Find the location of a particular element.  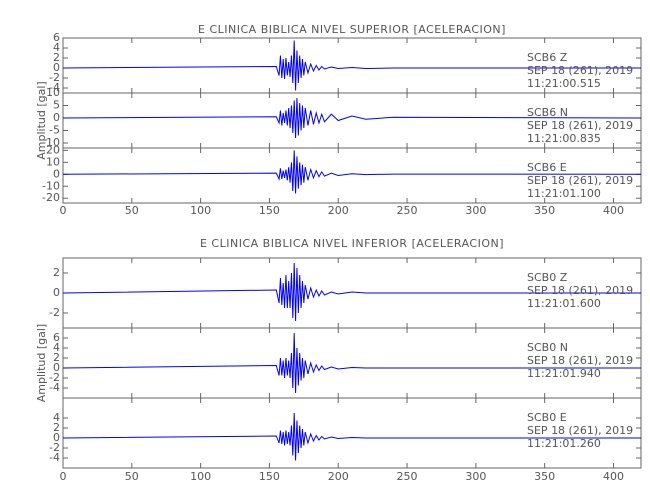

trace-time: 11:21:01.940 is located at coordinates (564, 373).